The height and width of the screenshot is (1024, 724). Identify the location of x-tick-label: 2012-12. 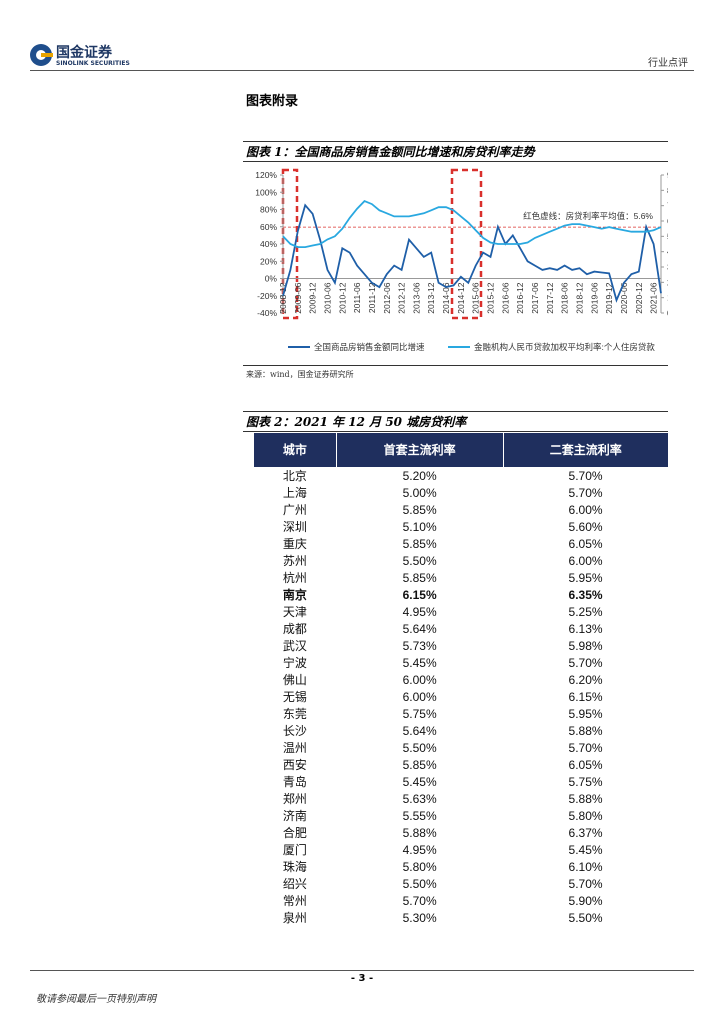
(402, 297).